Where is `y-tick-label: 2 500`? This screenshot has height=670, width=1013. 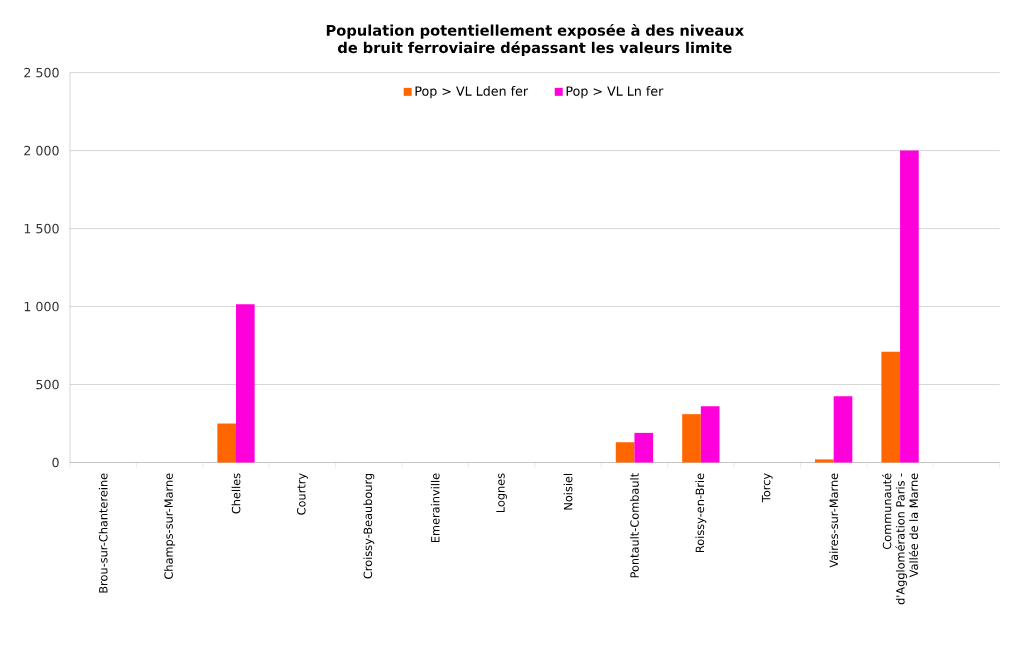
y-tick-label: 2 500 is located at coordinates (41, 72).